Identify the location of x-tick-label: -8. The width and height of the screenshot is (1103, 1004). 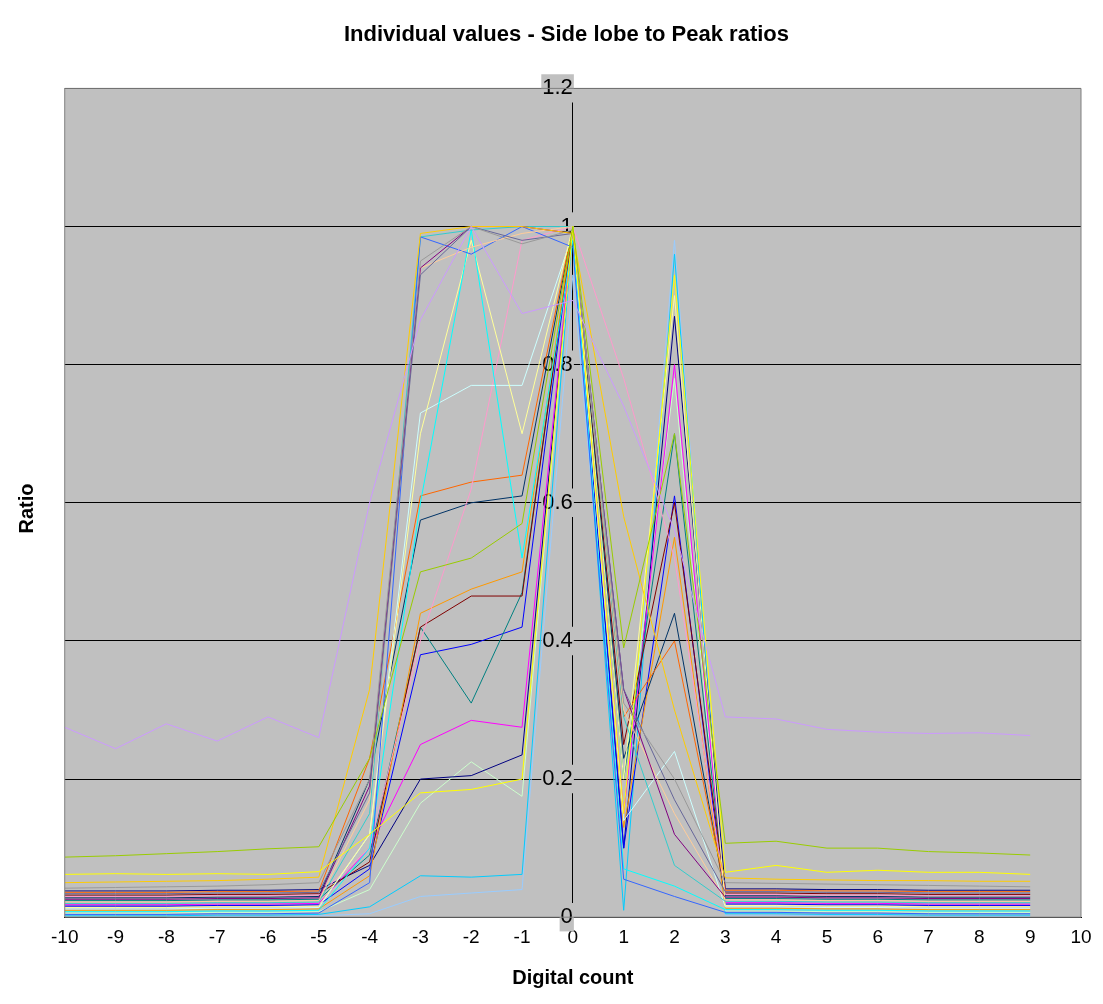
(166, 936).